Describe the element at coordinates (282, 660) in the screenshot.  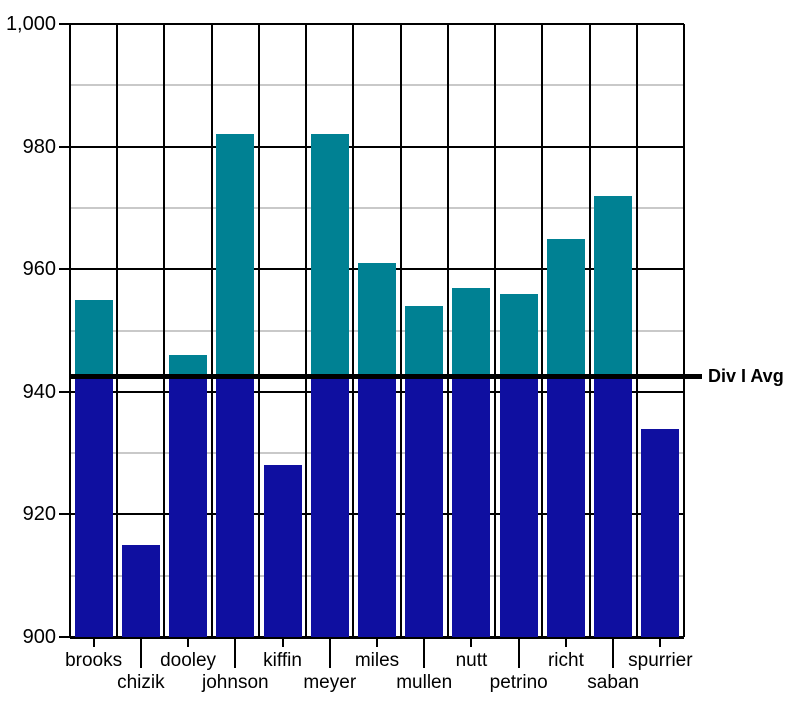
I see `x-axis-label-kiffin: kiffin` at that location.